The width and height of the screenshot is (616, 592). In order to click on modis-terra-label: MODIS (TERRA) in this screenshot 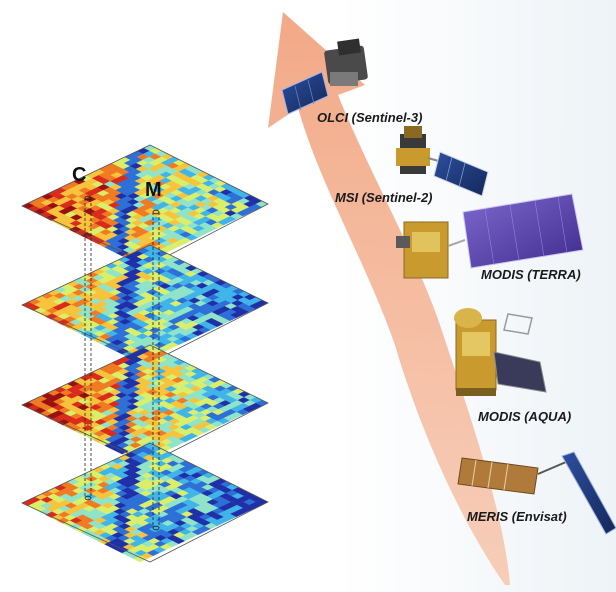, I will do `click(531, 274)`.